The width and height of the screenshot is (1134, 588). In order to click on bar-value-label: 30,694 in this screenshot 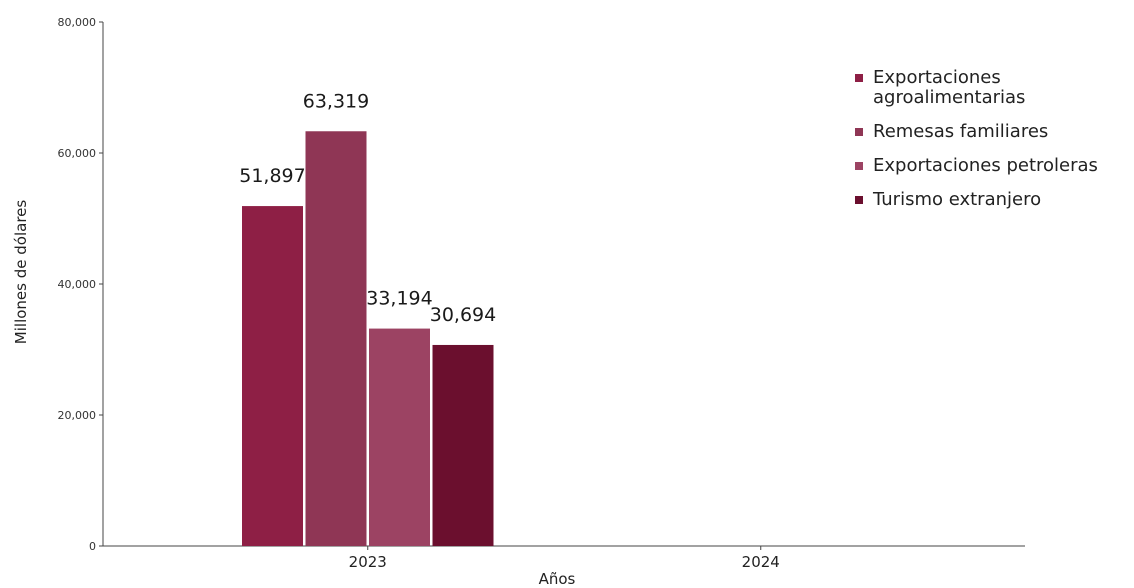, I will do `click(463, 315)`.